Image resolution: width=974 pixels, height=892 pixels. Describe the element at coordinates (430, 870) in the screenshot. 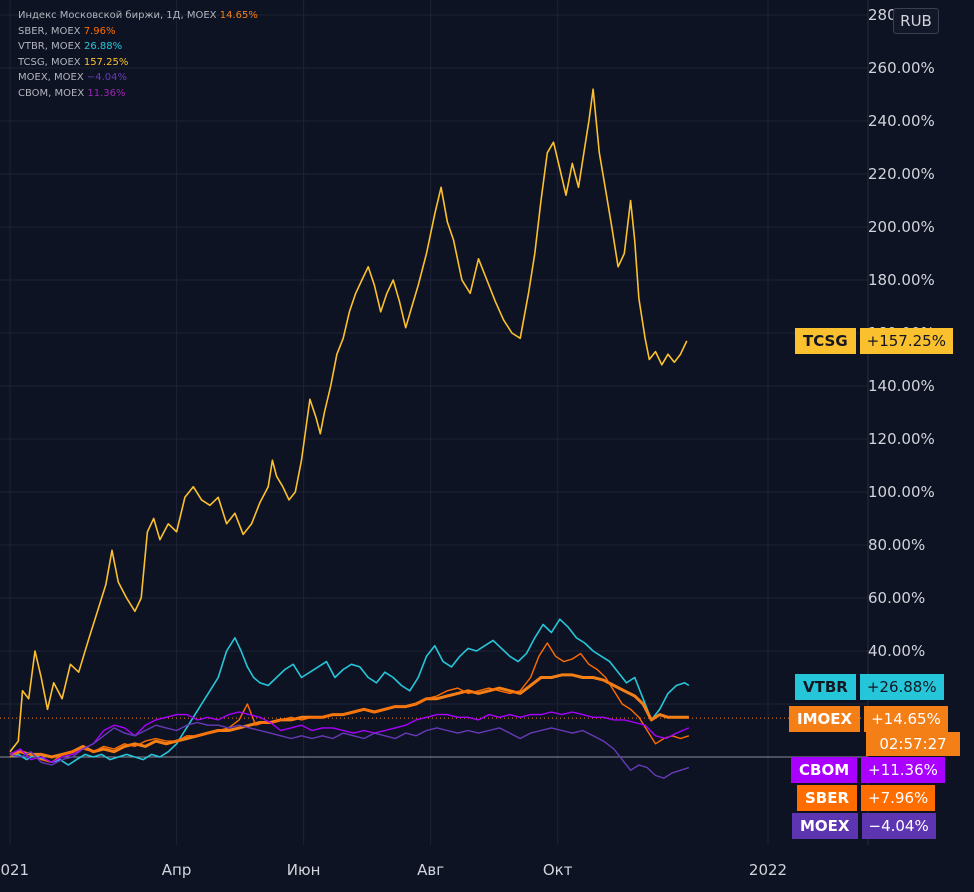

I see `x-tick-label: Авг` at that location.